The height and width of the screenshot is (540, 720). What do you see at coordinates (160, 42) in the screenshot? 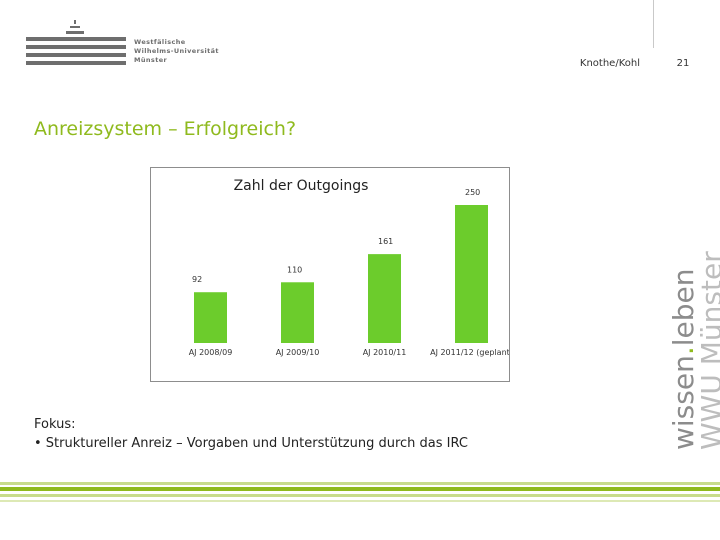
I see `logo-line-1: Westfälische` at bounding box center [160, 42].